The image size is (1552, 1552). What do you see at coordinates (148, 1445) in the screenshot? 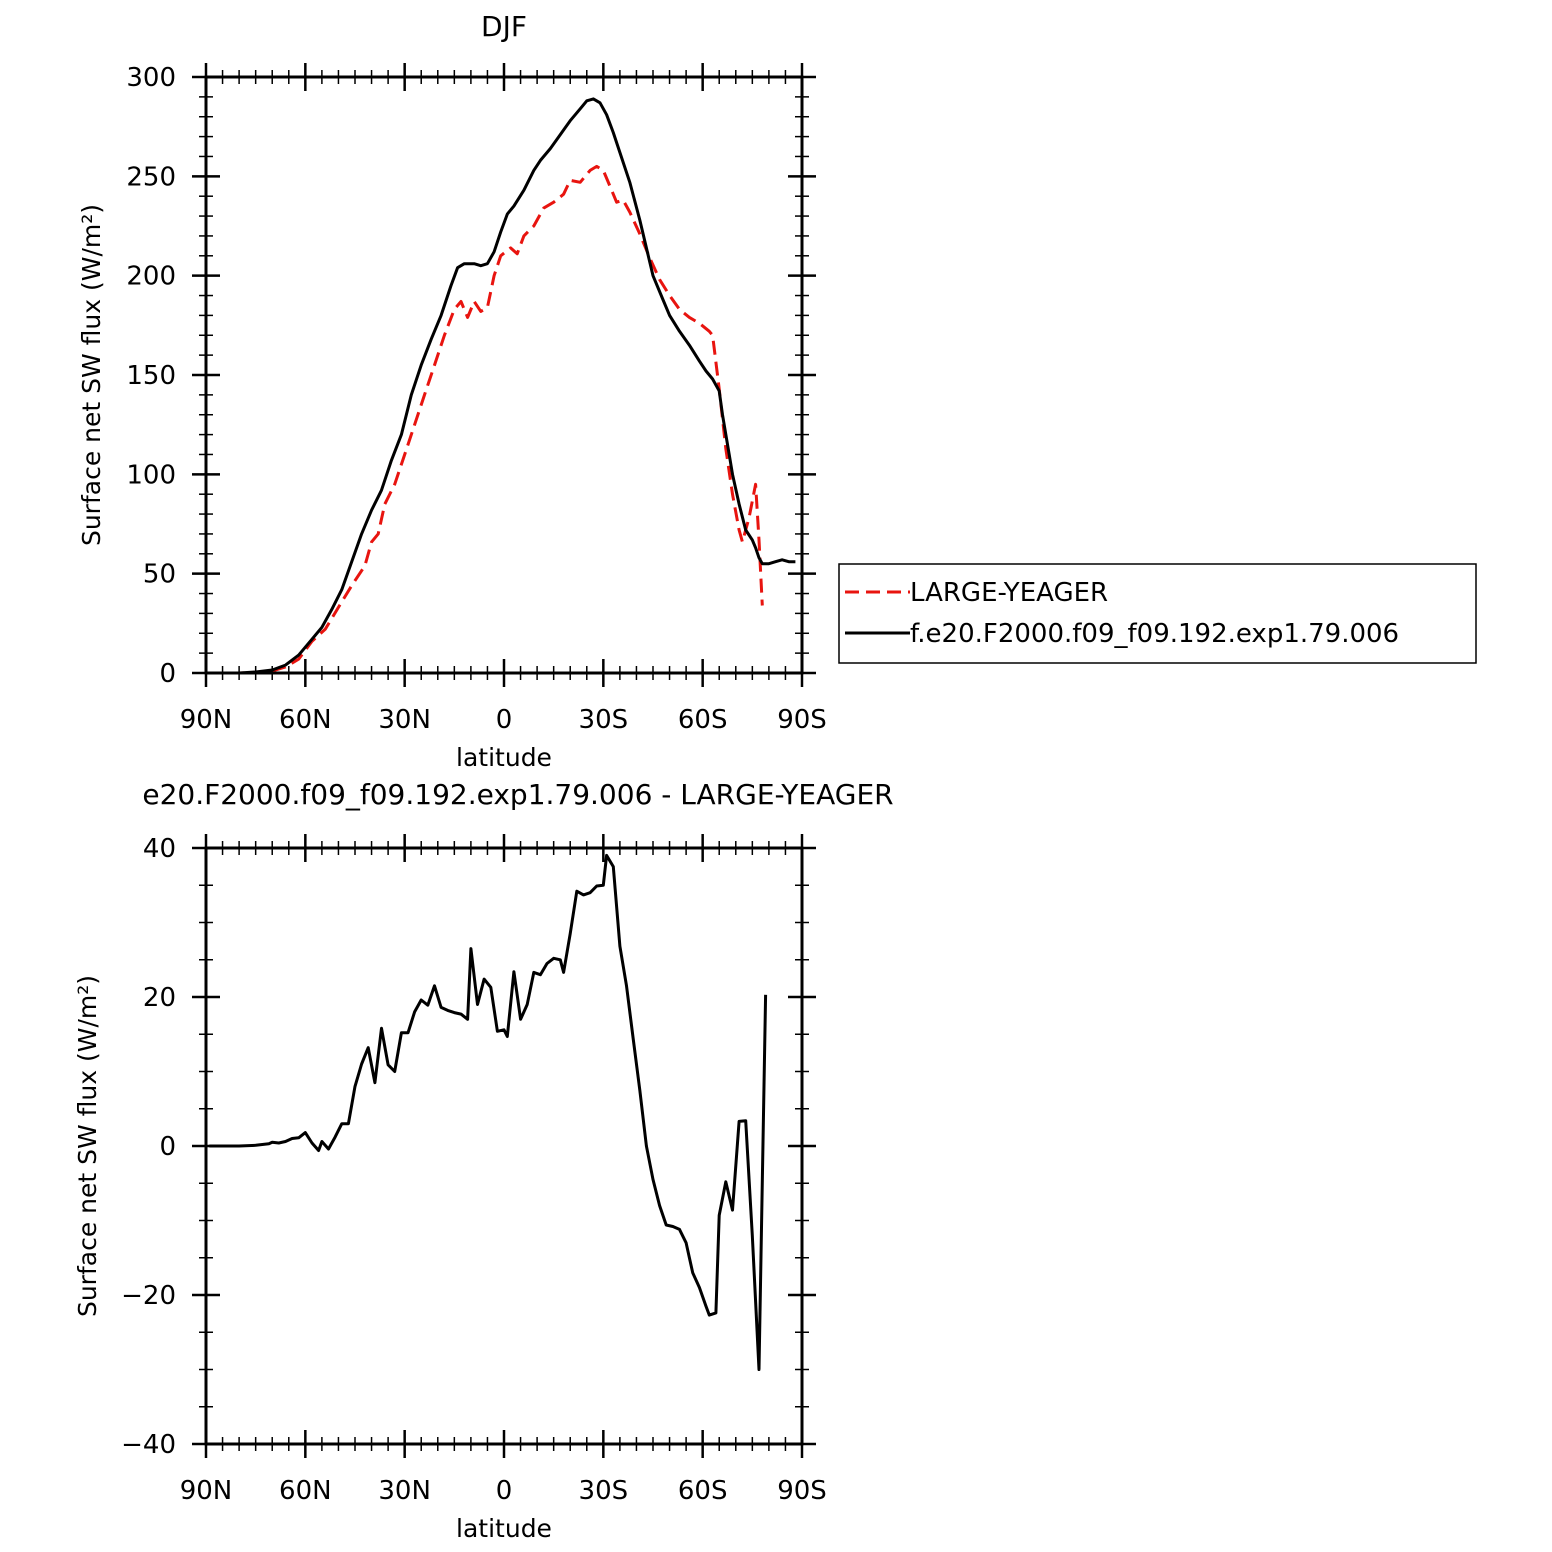
I see `y-tick-label: −40` at bounding box center [148, 1445].